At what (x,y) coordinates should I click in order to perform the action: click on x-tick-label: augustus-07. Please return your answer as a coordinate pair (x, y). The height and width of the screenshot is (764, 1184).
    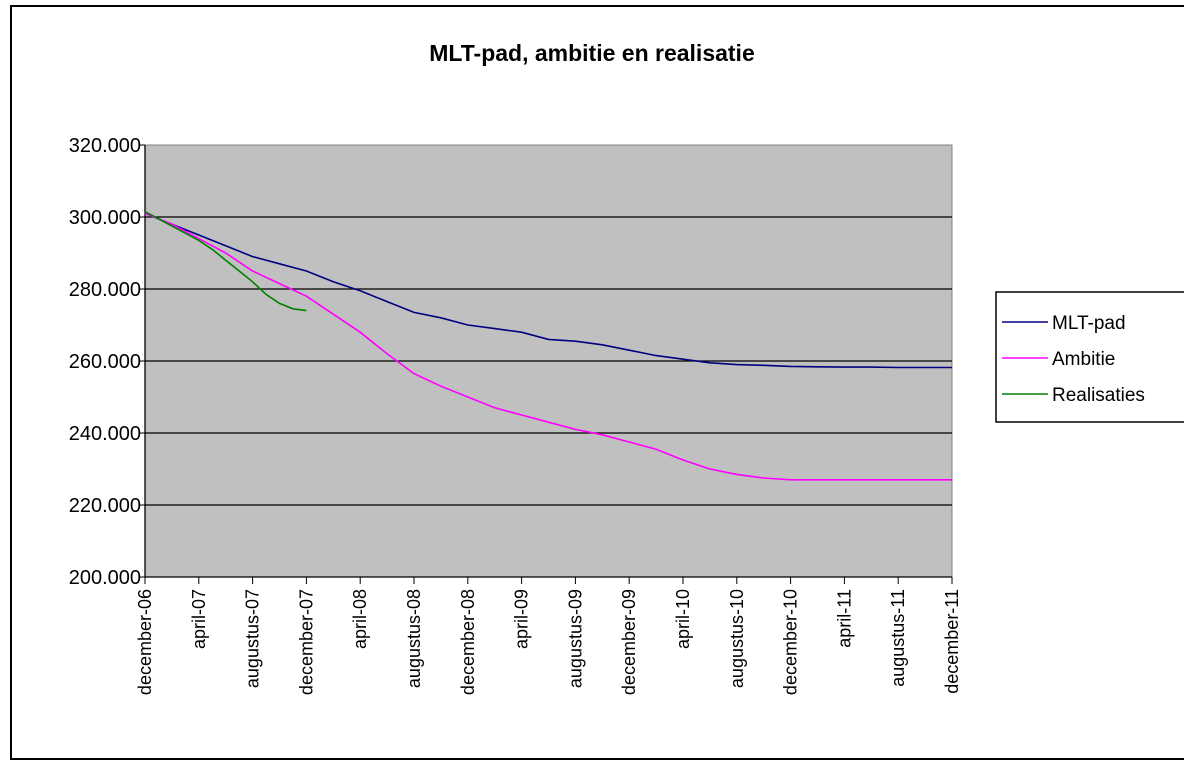
    Looking at the image, I should click on (253, 638).